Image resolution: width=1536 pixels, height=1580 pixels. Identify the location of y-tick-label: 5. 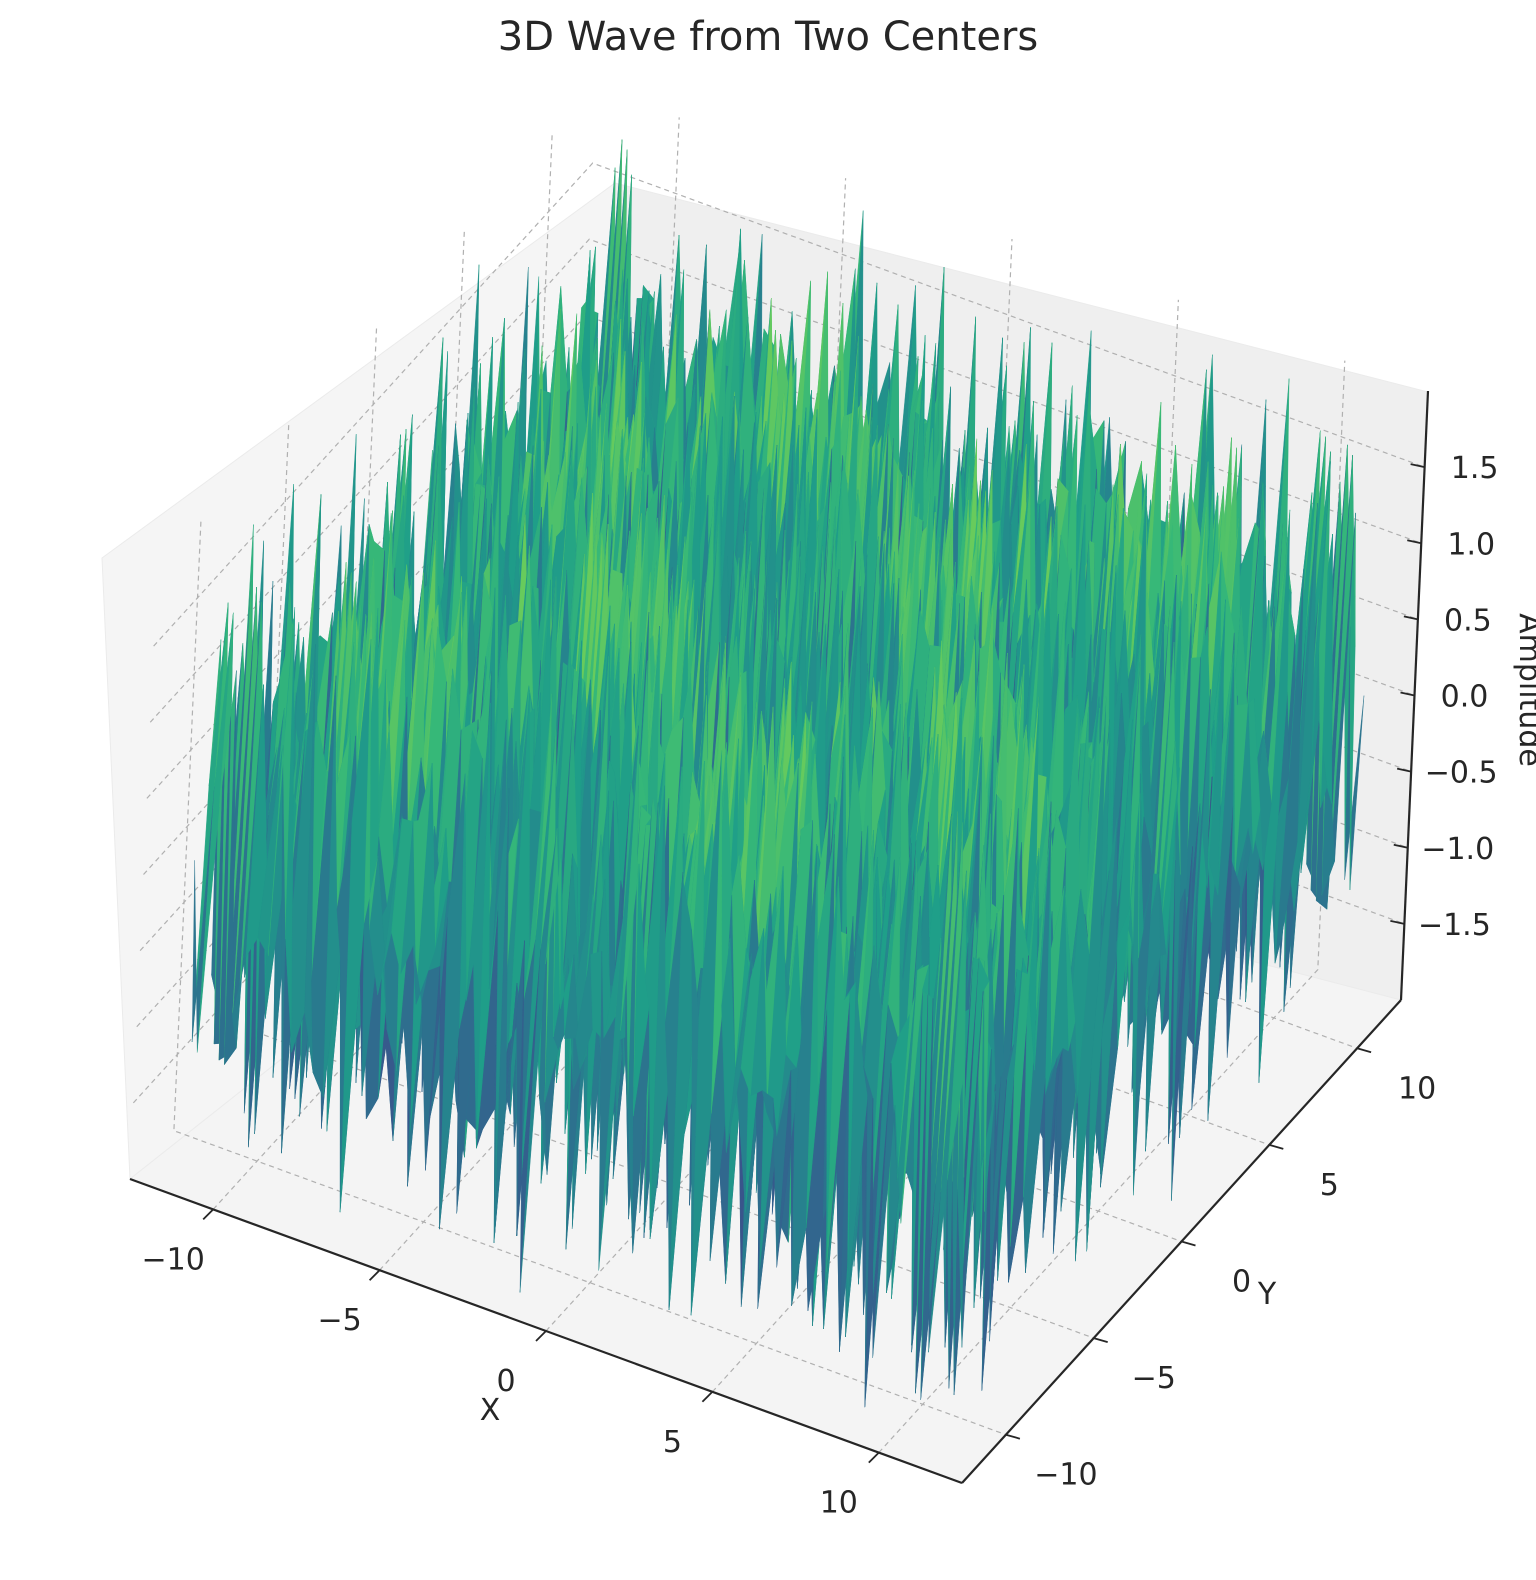
(1329, 1185).